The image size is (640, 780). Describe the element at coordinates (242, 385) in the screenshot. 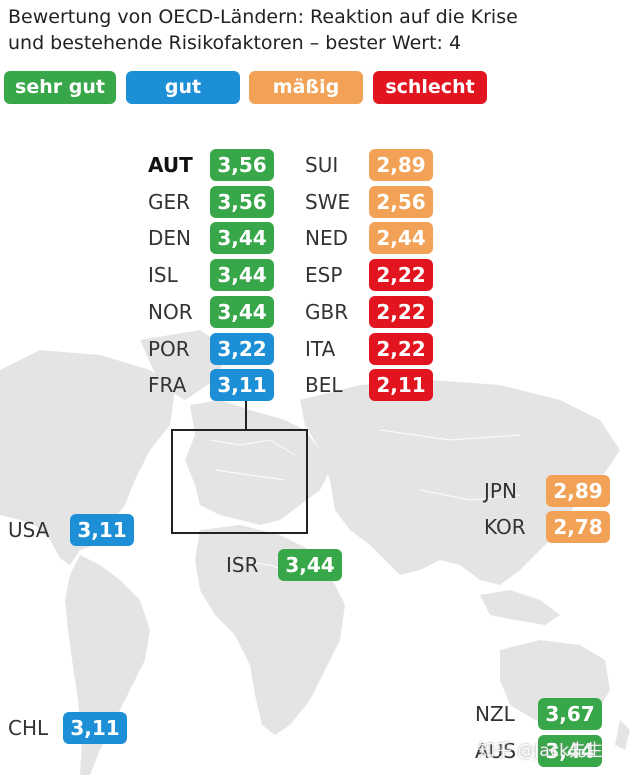

I see `score-badge-fra: 3,11` at that location.